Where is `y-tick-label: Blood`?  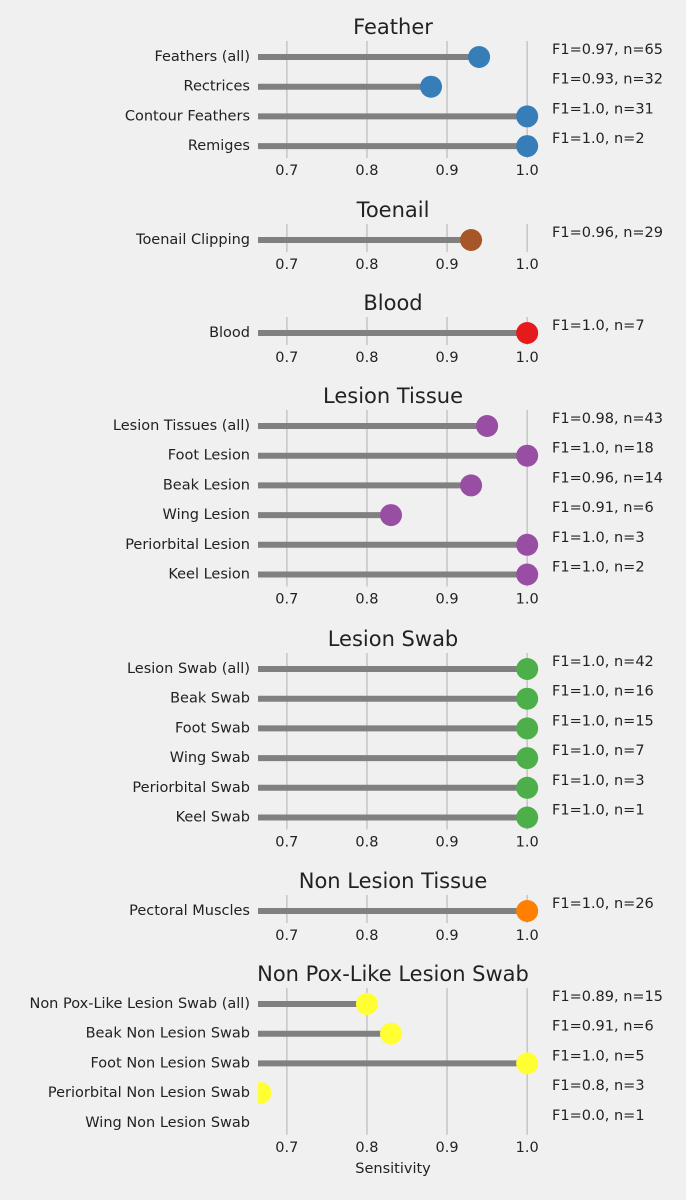 y-tick-label: Blood is located at coordinates (229, 333).